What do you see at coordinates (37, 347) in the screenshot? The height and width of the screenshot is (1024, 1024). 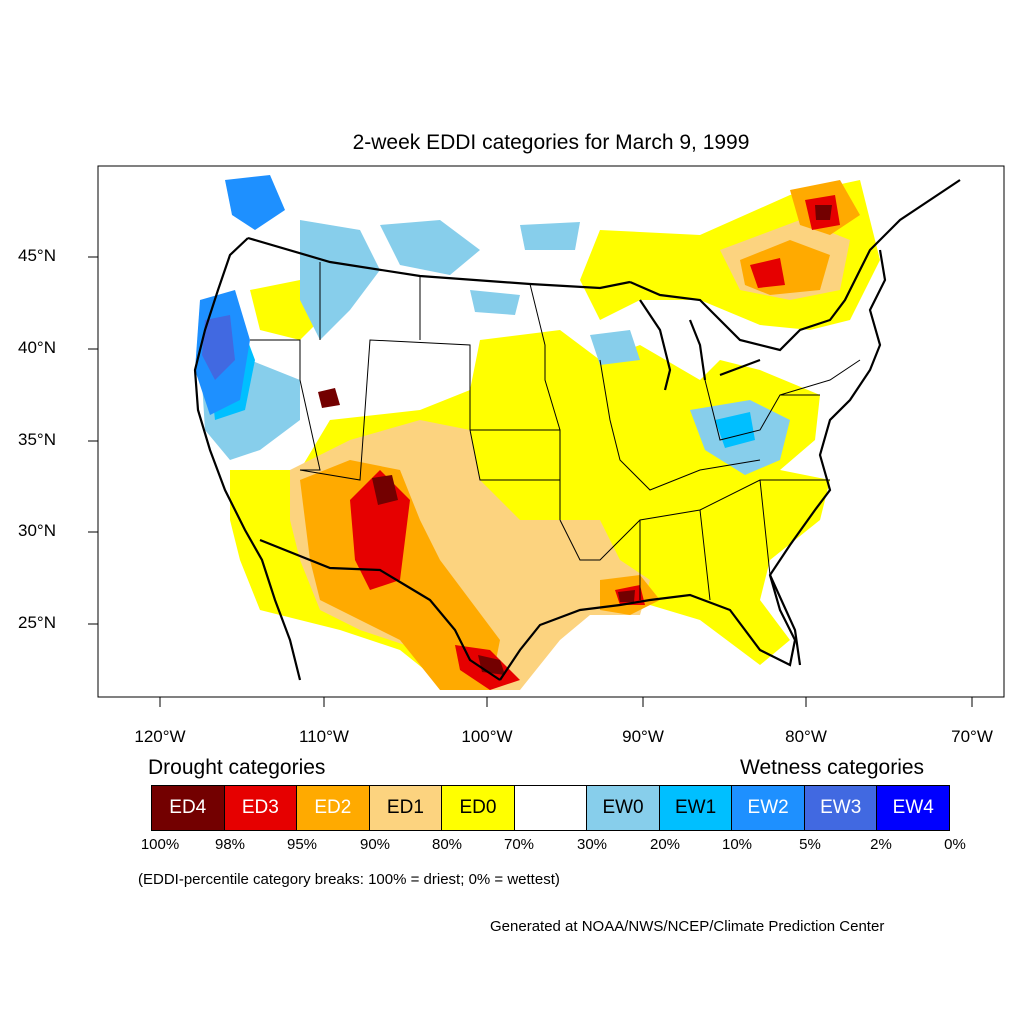 I see `lat-label-40: 40°N` at bounding box center [37, 347].